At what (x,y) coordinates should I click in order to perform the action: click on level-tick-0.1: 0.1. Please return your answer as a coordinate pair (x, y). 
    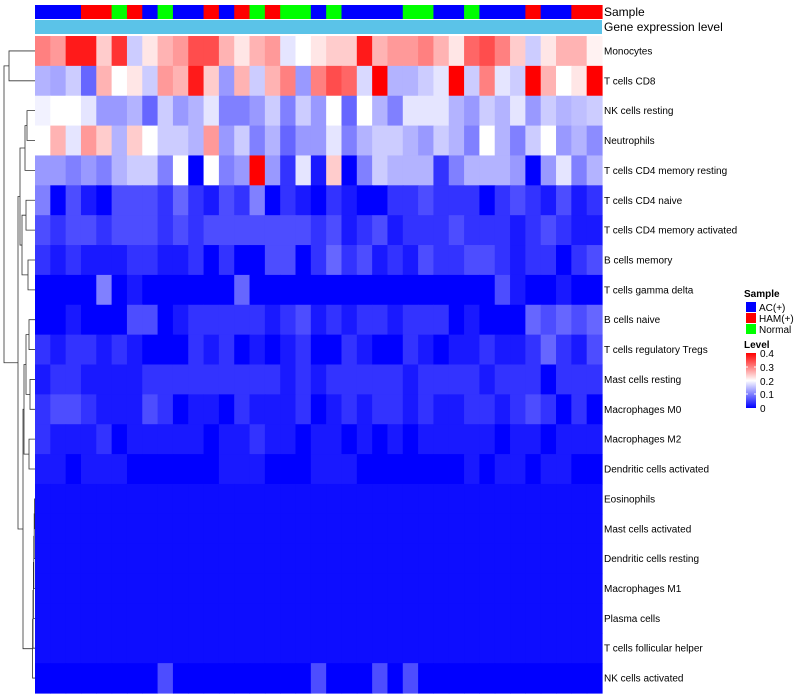
    Looking at the image, I should click on (767, 395).